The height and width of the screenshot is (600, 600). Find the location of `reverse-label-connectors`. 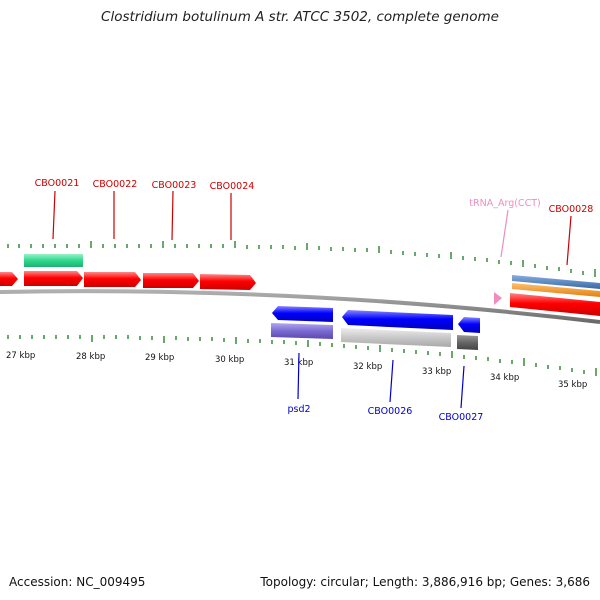

reverse-label-connectors is located at coordinates (381, 380).